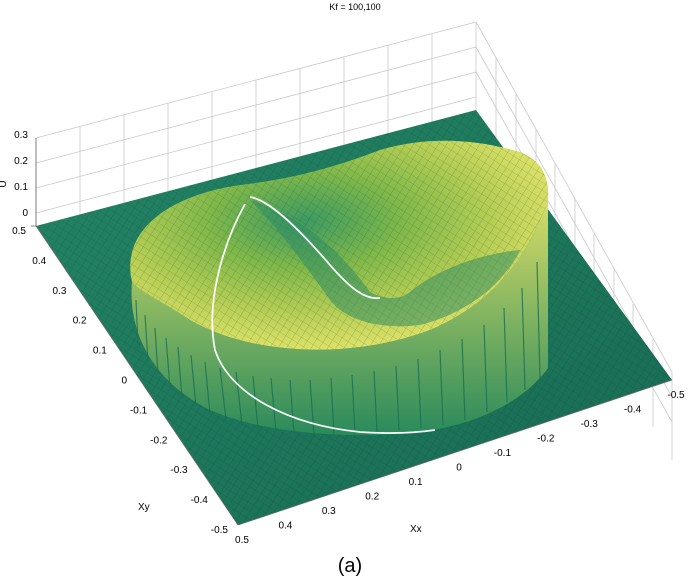  What do you see at coordinates (19, 231) in the screenshot?
I see `y-tick-label: 0.5` at bounding box center [19, 231].